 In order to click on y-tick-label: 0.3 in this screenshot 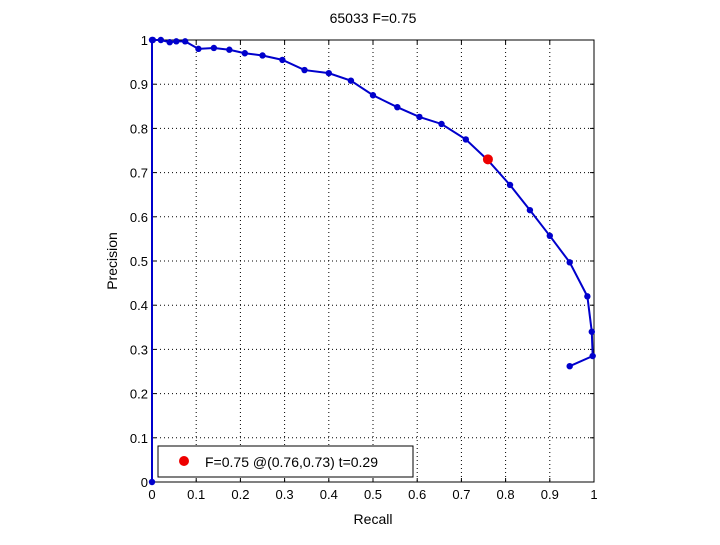, I will do `click(139, 349)`.